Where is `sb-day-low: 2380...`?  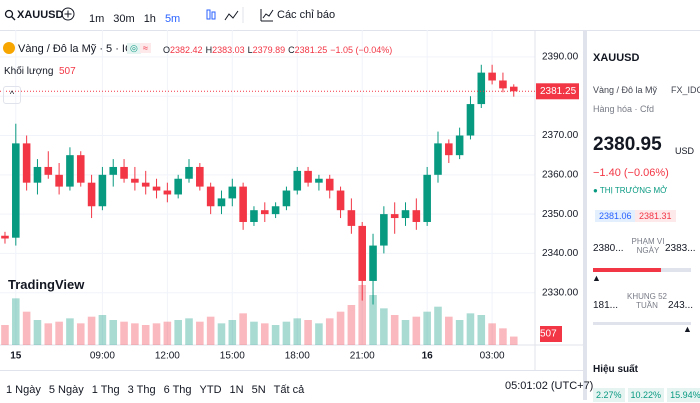
sb-day-low: 2380... is located at coordinates (608, 248).